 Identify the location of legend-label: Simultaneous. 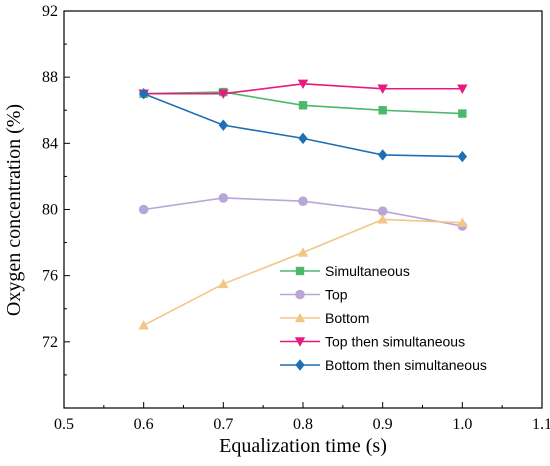
(367, 271).